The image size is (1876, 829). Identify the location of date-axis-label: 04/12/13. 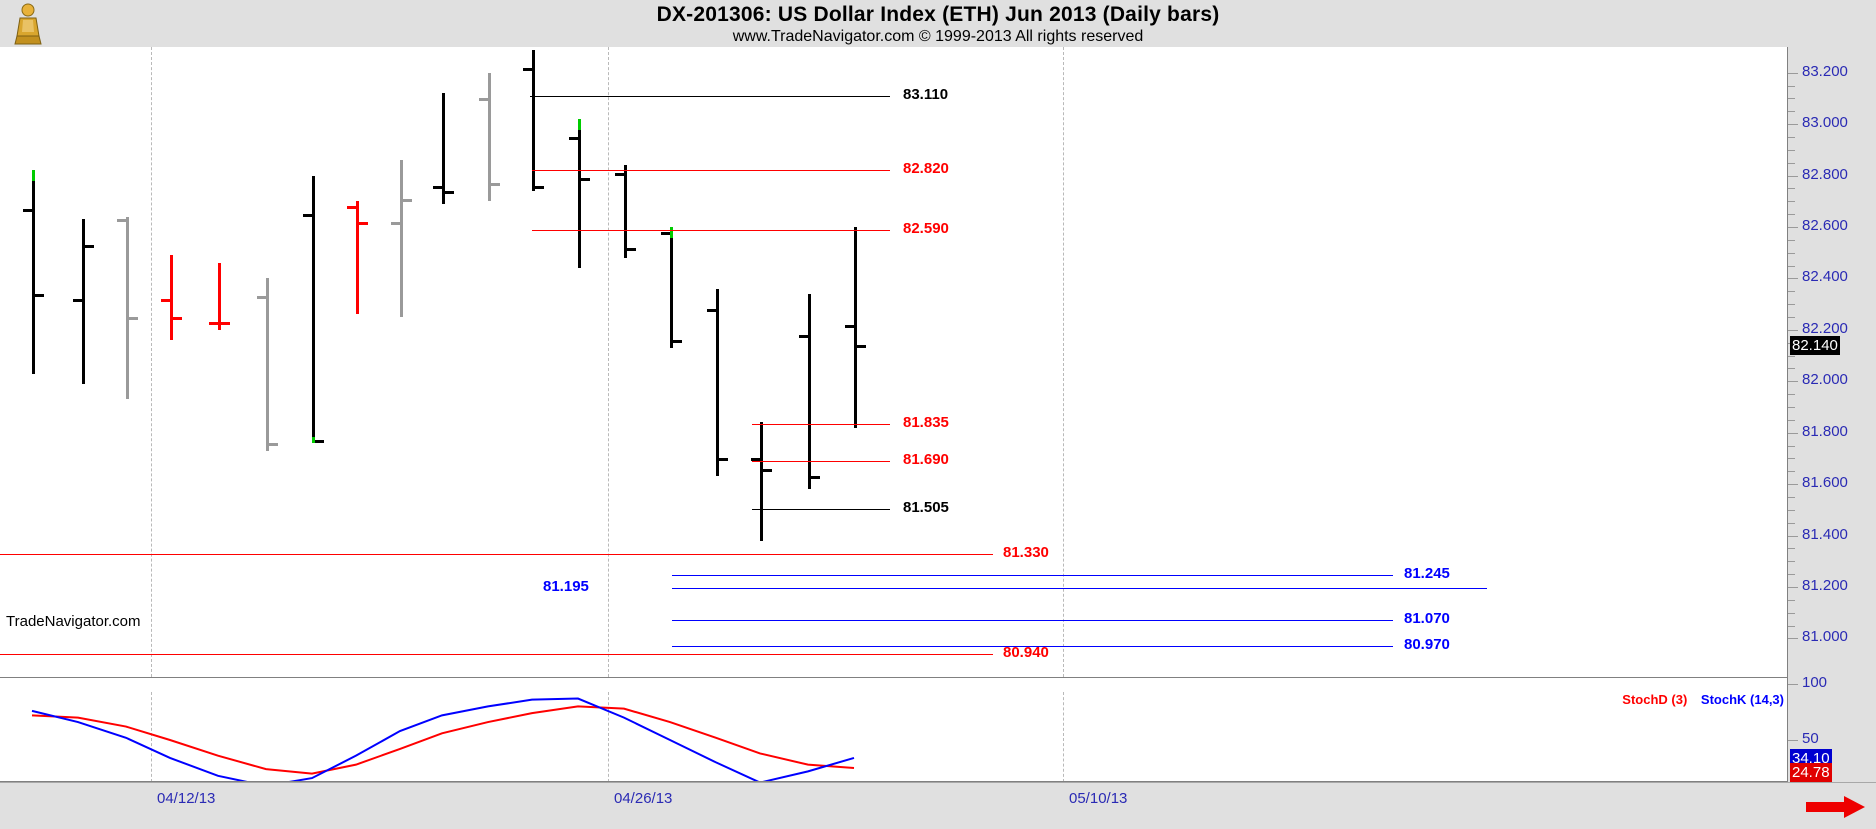
(186, 798).